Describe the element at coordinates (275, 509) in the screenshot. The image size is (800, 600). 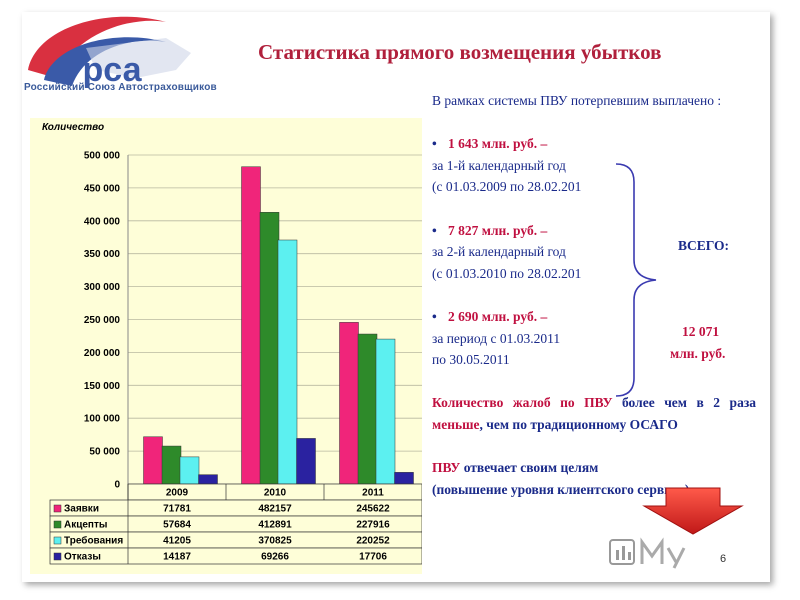
I see `table-cell: 482157` at that location.